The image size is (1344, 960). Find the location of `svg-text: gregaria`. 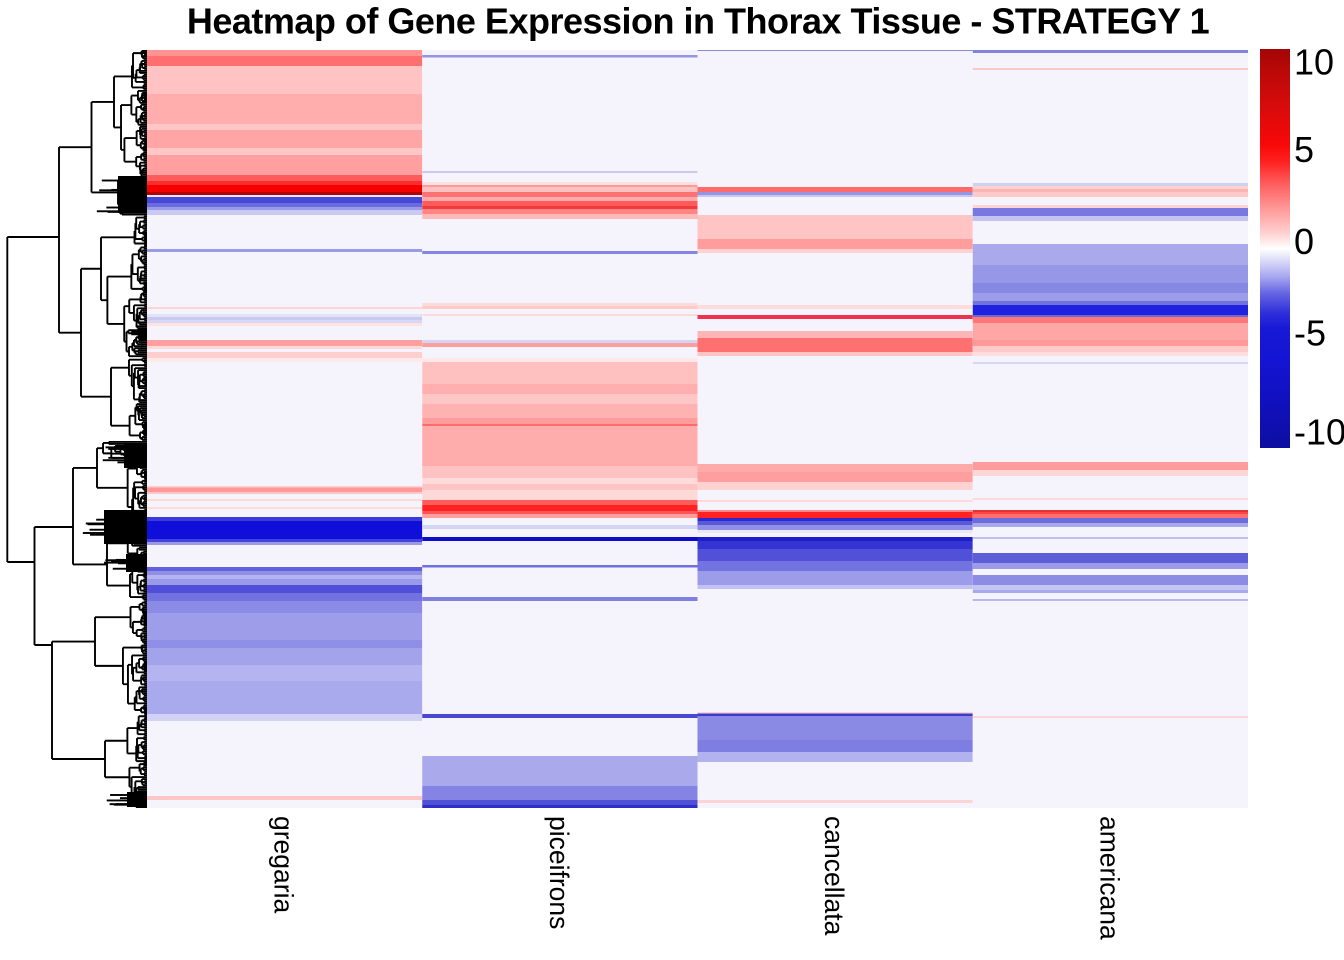

svg-text: gregaria is located at coordinates (284, 864).